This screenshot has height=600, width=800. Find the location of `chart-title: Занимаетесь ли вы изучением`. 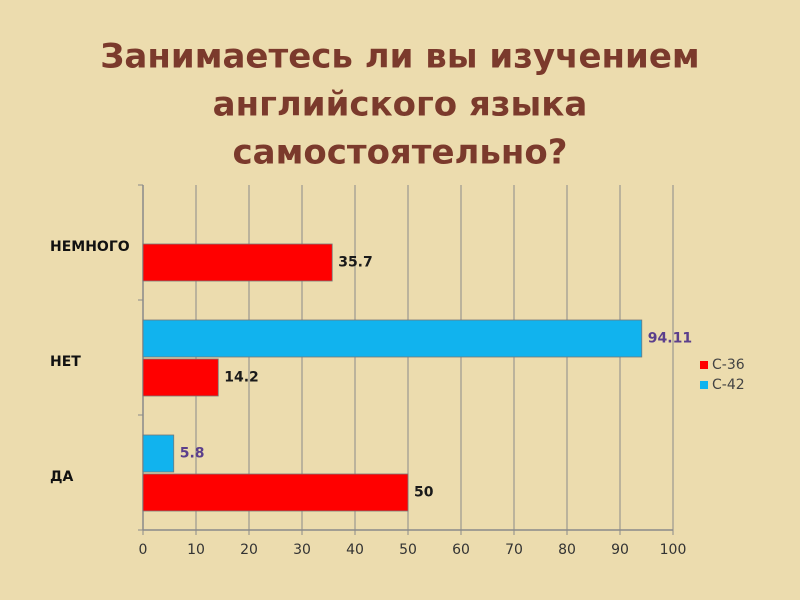

chart-title: Занимаетесь ли вы изучением is located at coordinates (399, 57).